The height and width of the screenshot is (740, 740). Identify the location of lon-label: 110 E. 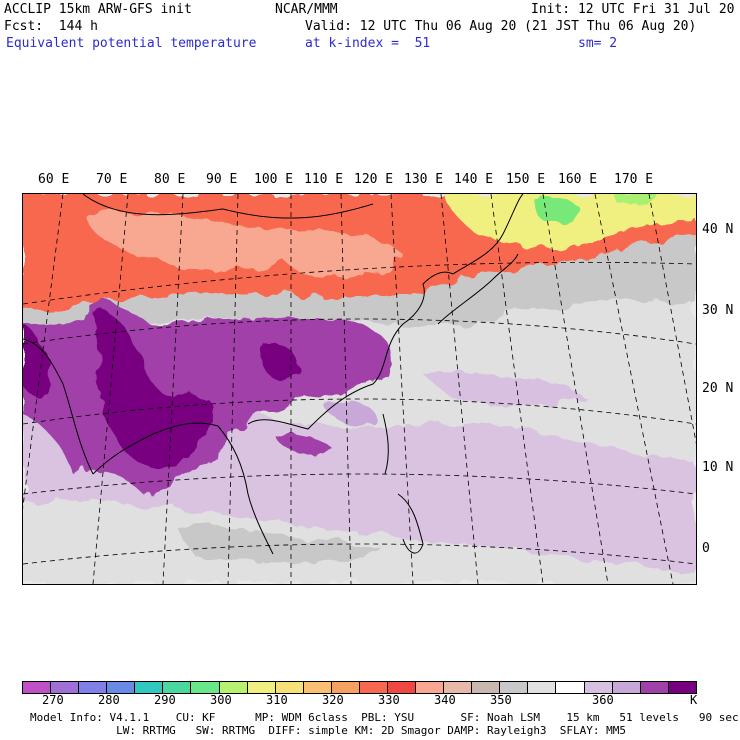
(324, 179).